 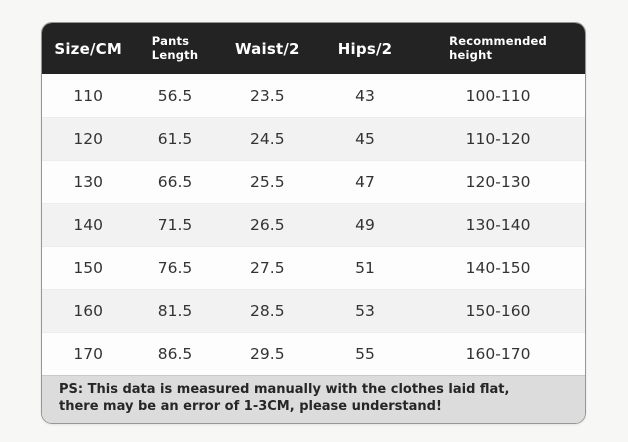 I want to click on cell-recommended-height: 160-170, so click(x=498, y=354).